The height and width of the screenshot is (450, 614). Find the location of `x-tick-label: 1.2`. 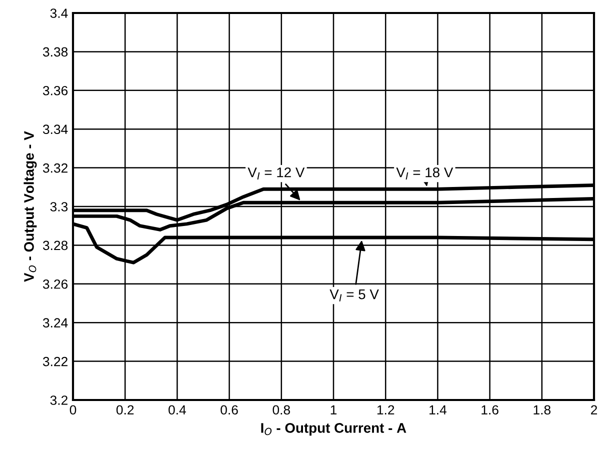

x-tick-label: 1.2 is located at coordinates (385, 409).